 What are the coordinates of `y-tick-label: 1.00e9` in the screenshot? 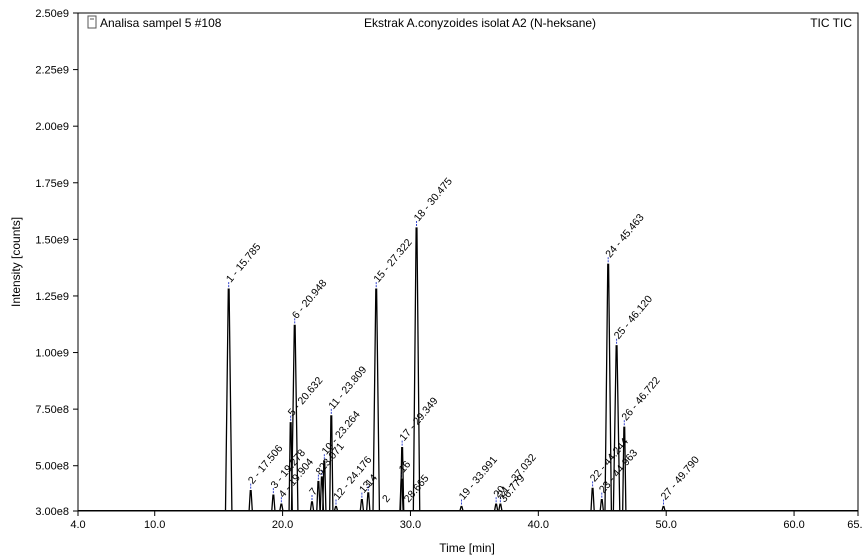 It's located at (52, 354).